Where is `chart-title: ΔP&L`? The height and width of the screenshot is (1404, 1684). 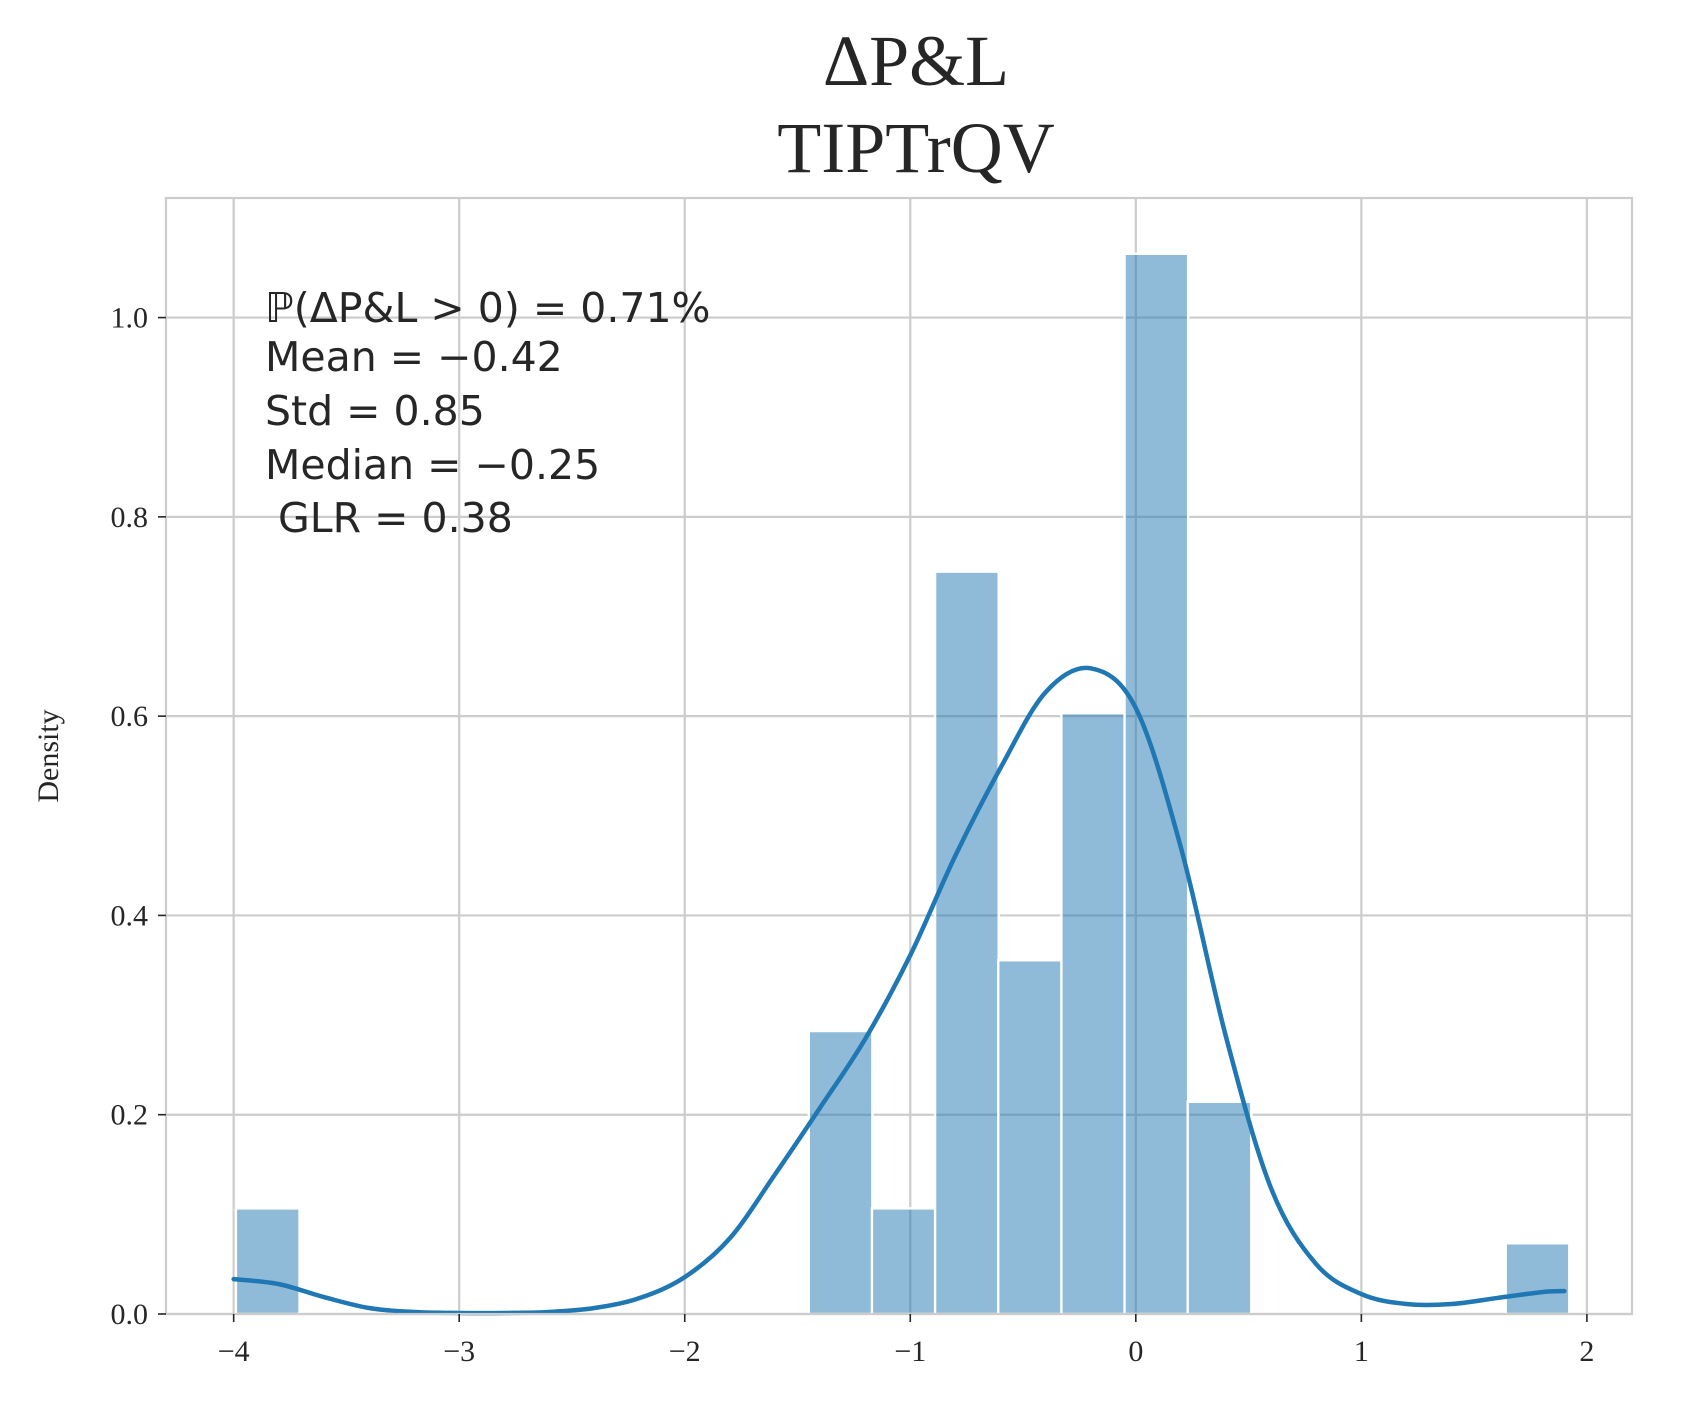
chart-title: ΔP&L is located at coordinates (916, 61).